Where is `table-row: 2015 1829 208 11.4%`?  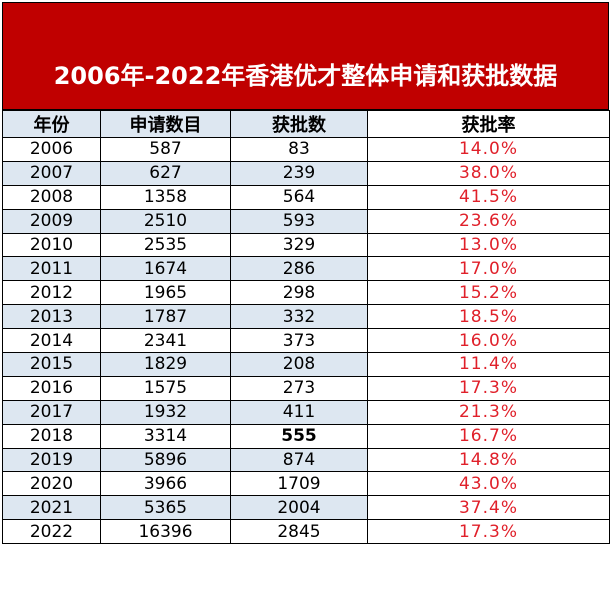
table-row: 2015 1829 208 11.4% is located at coordinates (306, 364).